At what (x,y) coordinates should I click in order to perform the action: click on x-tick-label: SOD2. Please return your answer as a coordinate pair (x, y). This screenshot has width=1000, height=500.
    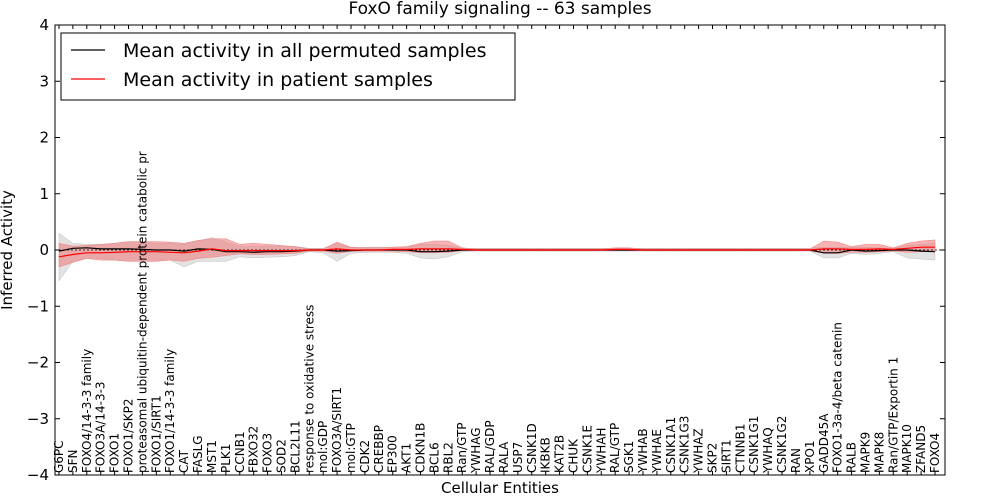
    Looking at the image, I should click on (282, 456).